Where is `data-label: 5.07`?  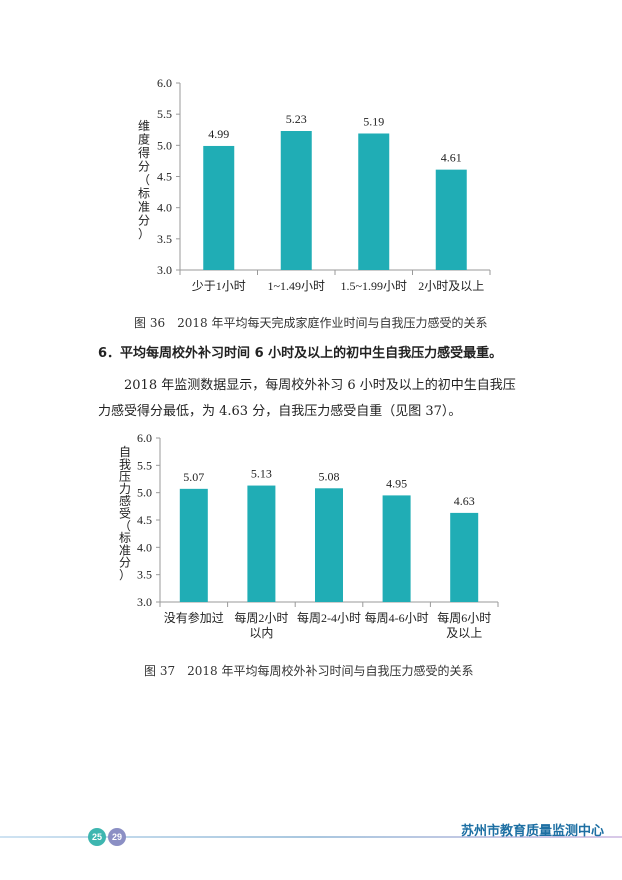
data-label: 5.07 is located at coordinates (193, 477).